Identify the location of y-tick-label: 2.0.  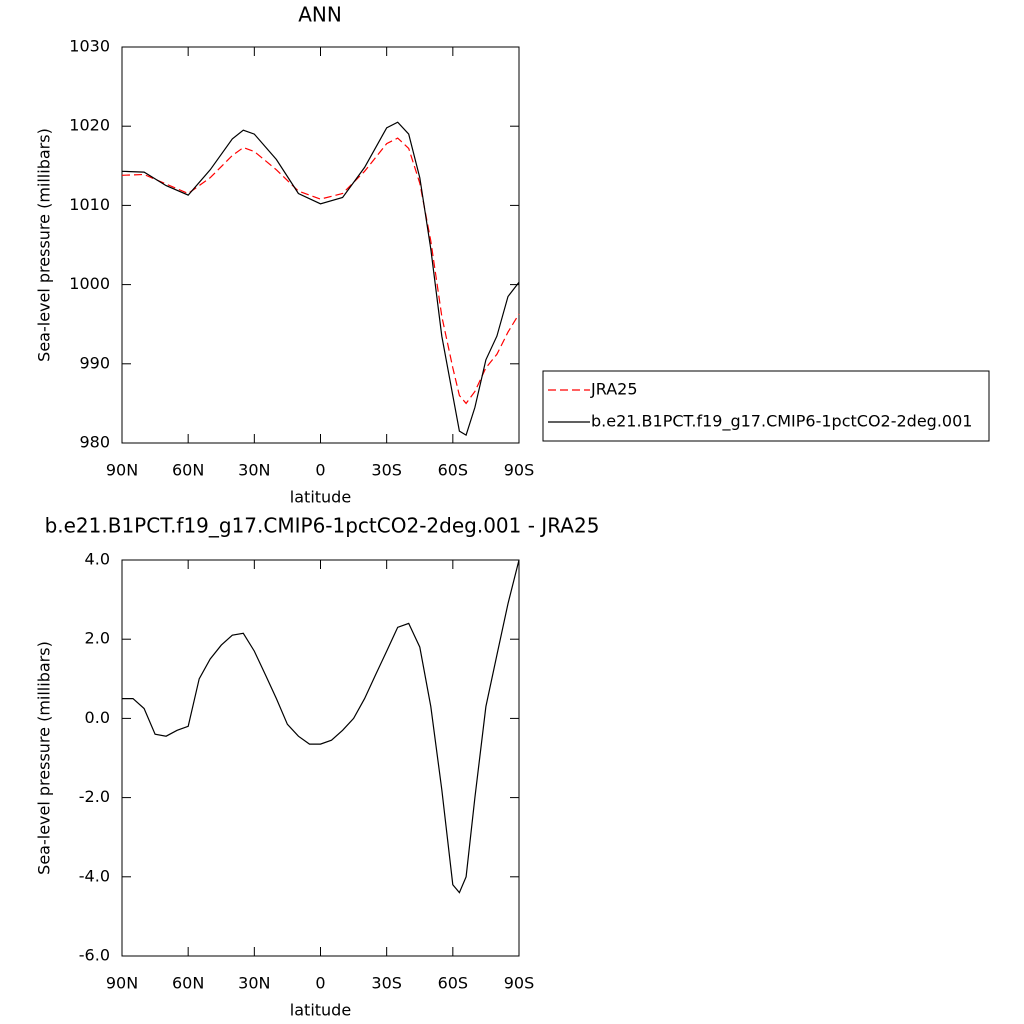
(97, 638).